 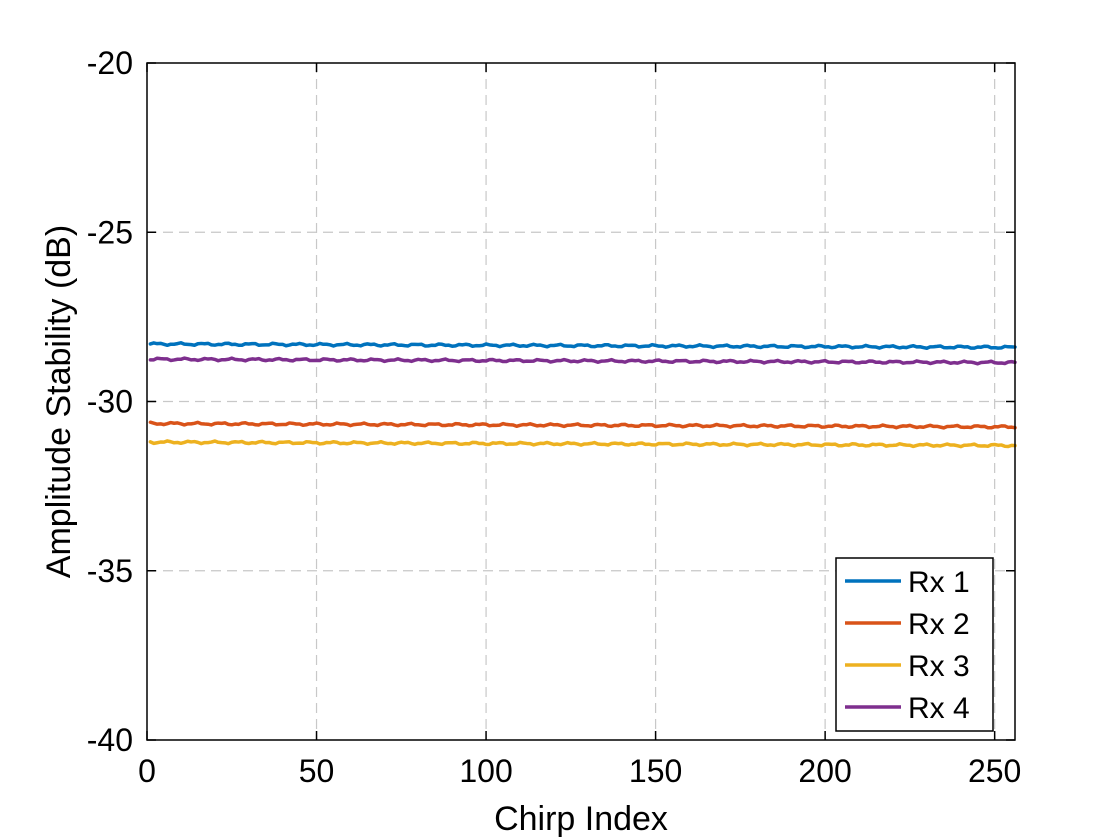 What do you see at coordinates (939, 582) in the screenshot?
I see `legend-entry: Rx 1` at bounding box center [939, 582].